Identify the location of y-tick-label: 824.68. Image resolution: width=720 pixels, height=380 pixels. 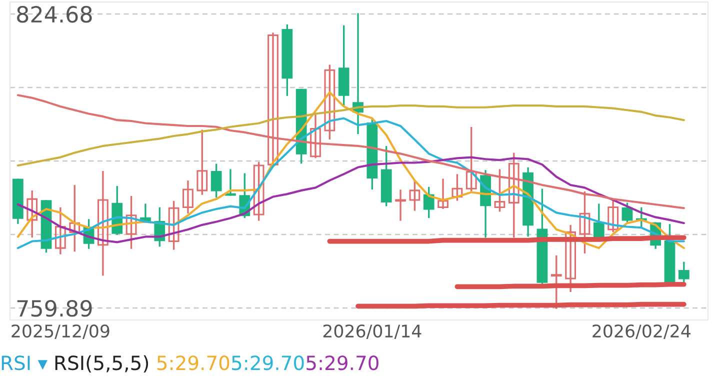
(54, 14).